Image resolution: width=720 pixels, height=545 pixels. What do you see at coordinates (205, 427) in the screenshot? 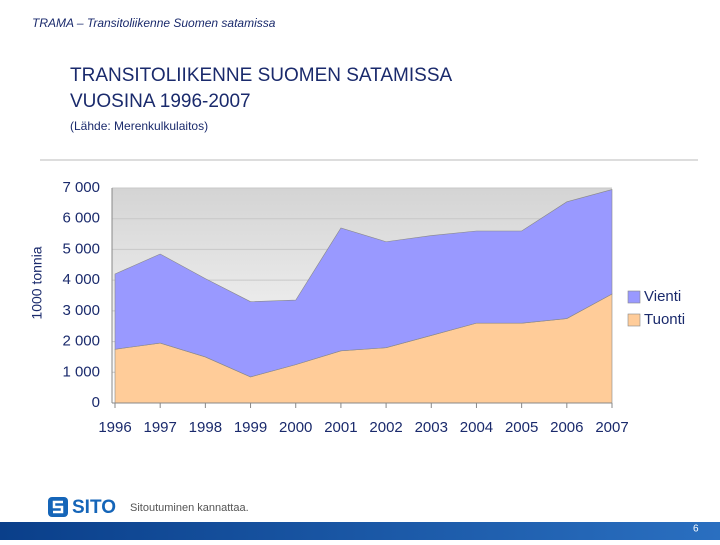
I see `x-tick-label: 1998` at bounding box center [205, 427].